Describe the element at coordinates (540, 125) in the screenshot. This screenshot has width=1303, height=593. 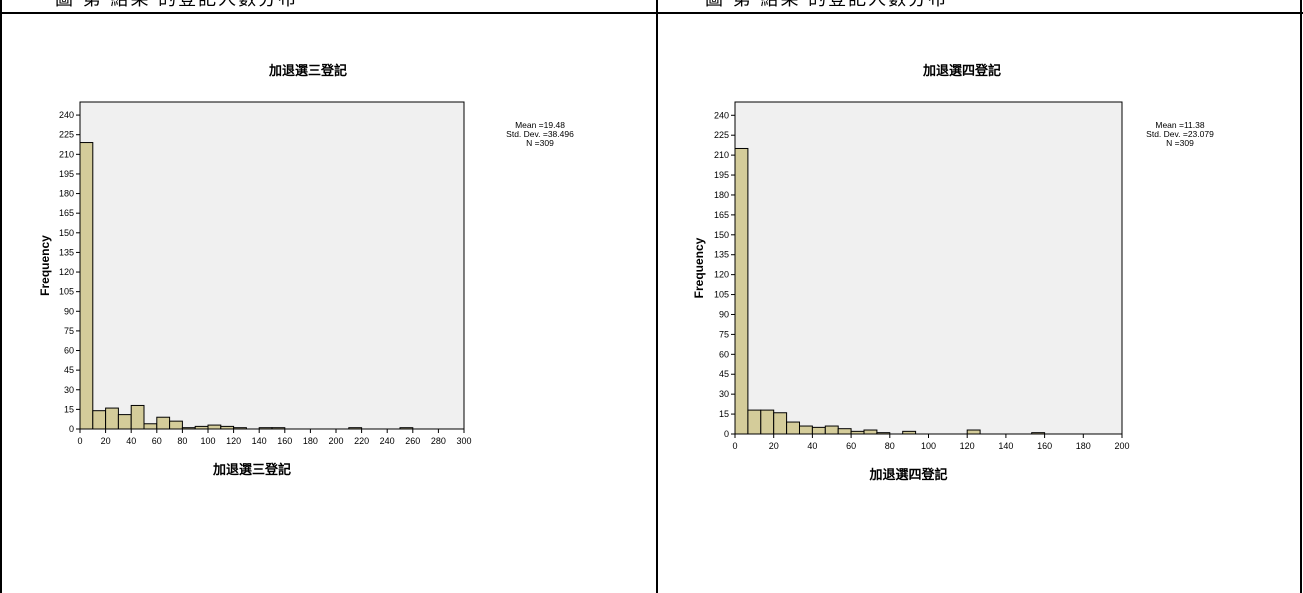
I see `stats-line: Mean =19.48` at that location.